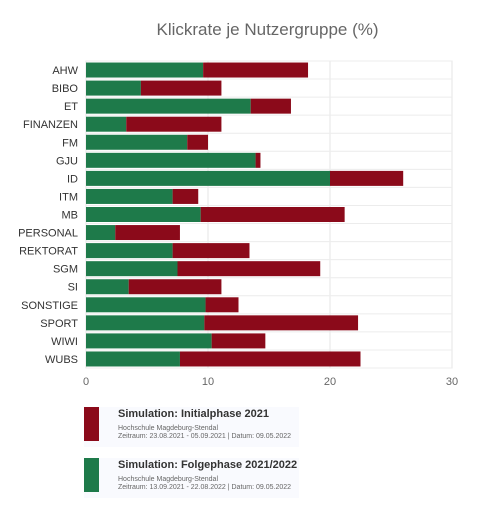 The image size is (485, 516). I want to click on chart-title: Klickrate je Nutzergruppe (%), so click(267, 29).